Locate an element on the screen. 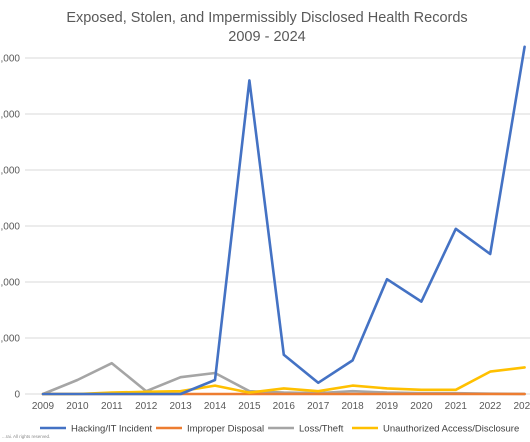 This screenshot has height=442, width=530. legend-label: Unauthorized Access/Disclosure is located at coordinates (451, 429).